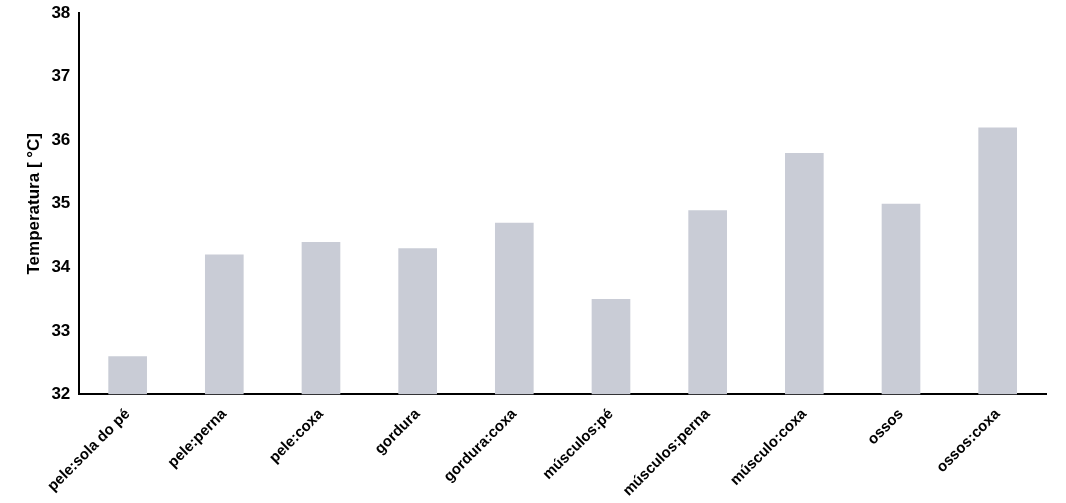 This screenshot has width=1066, height=503. What do you see at coordinates (61, 76) in the screenshot?
I see `y-tick-label: 37` at bounding box center [61, 76].